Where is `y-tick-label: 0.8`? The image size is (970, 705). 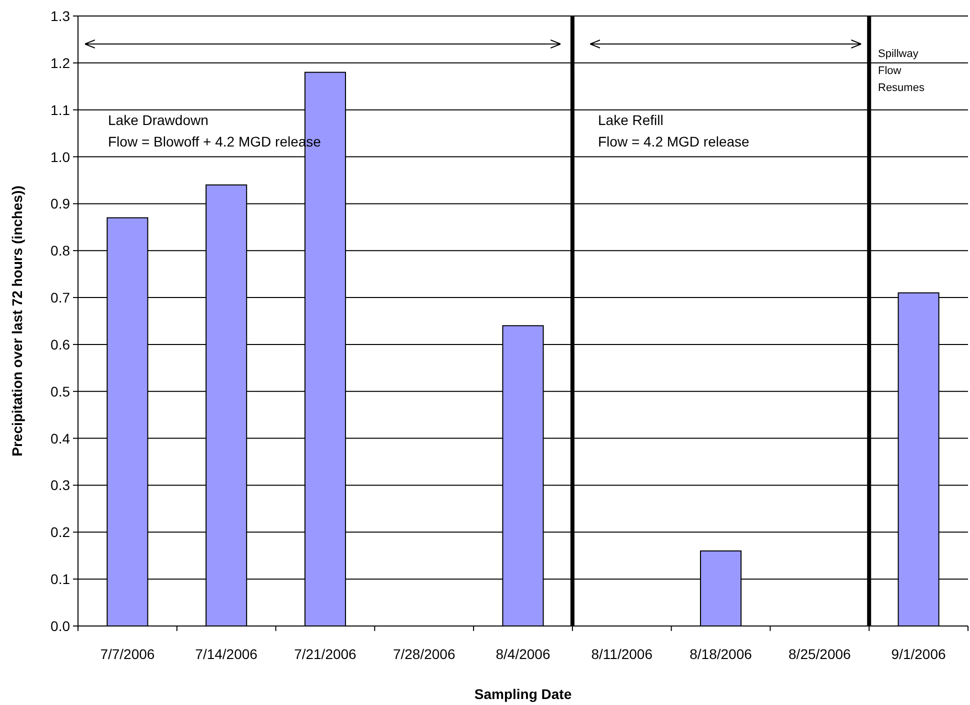
y-tick-label: 0.8 is located at coordinates (60, 250).